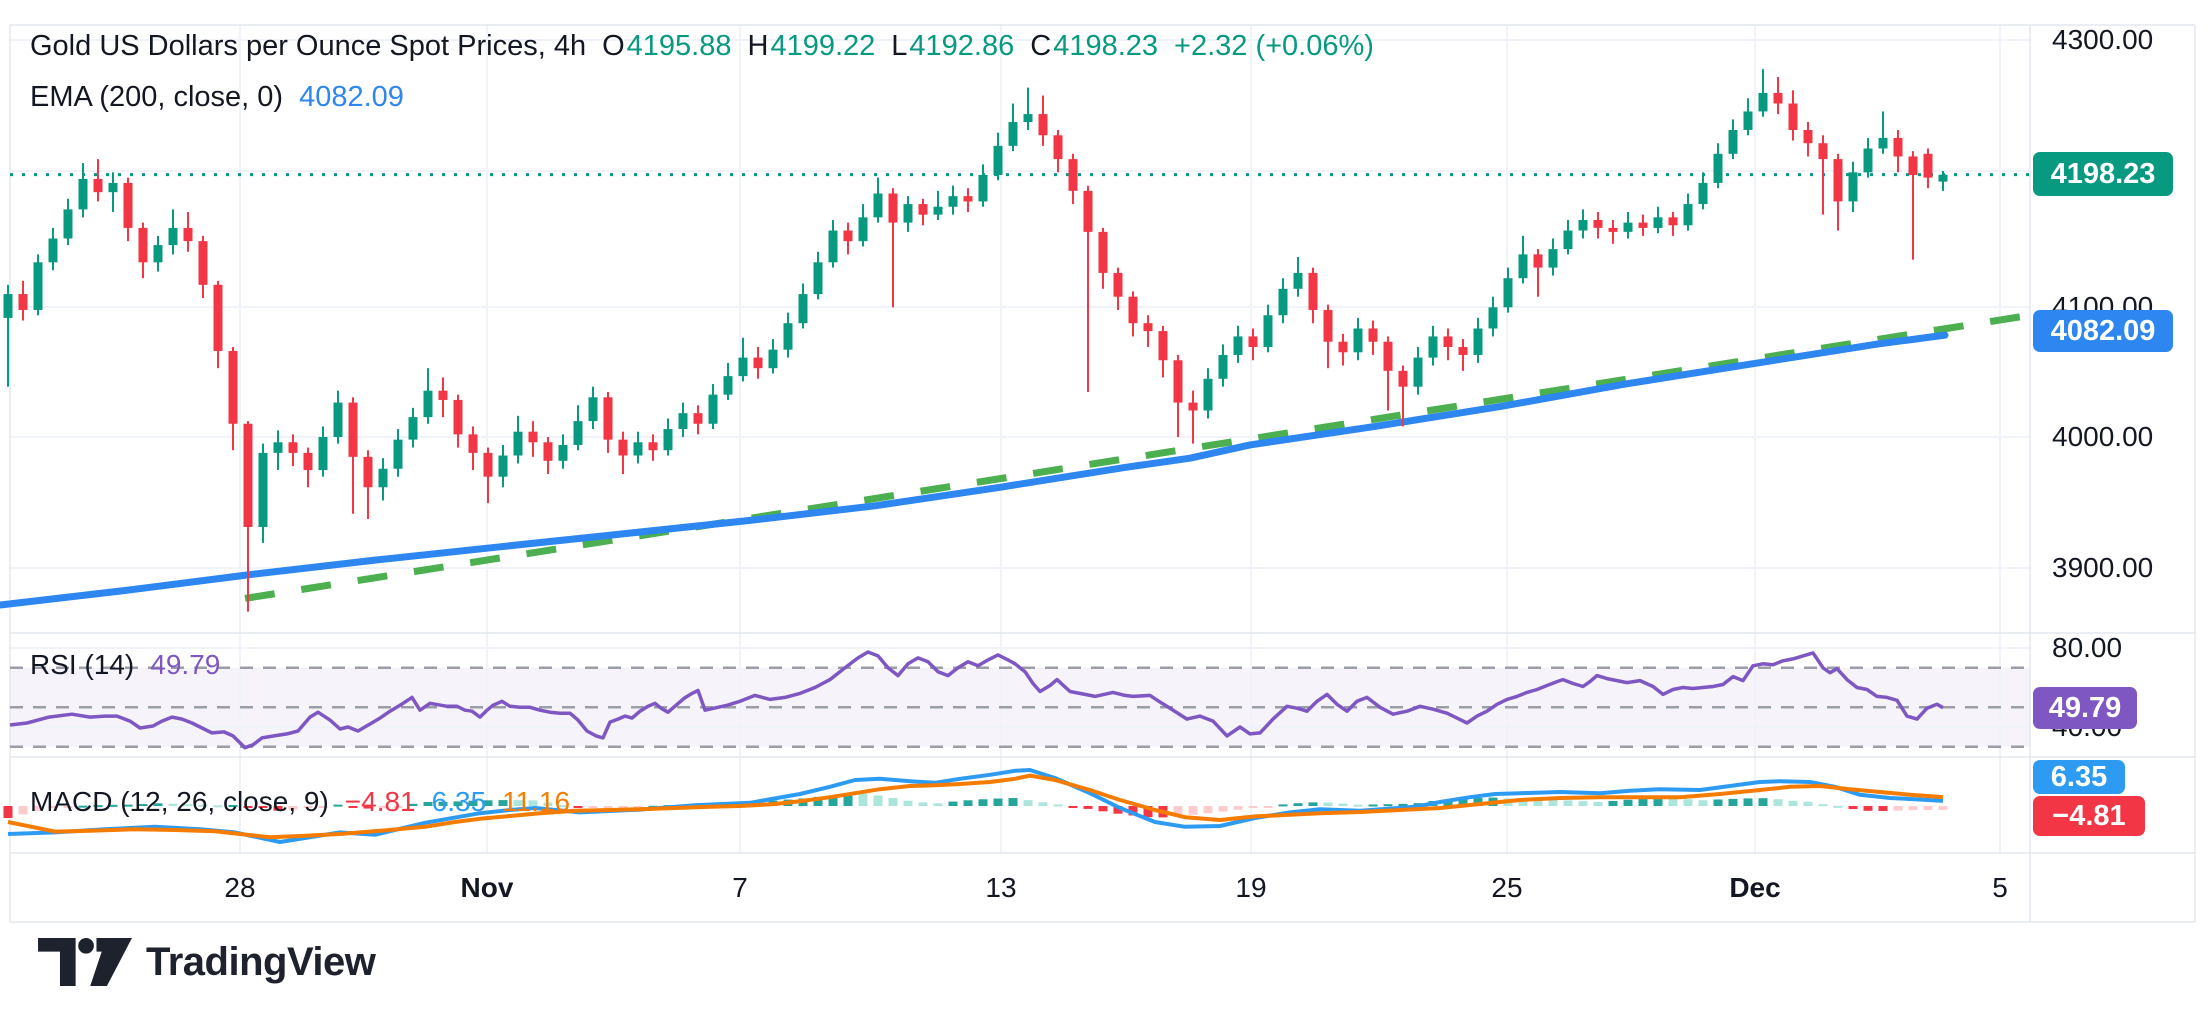 This screenshot has width=2208, height=1013. What do you see at coordinates (2103, 39) in the screenshot?
I see `axis-price-label: 4300.00` at bounding box center [2103, 39].